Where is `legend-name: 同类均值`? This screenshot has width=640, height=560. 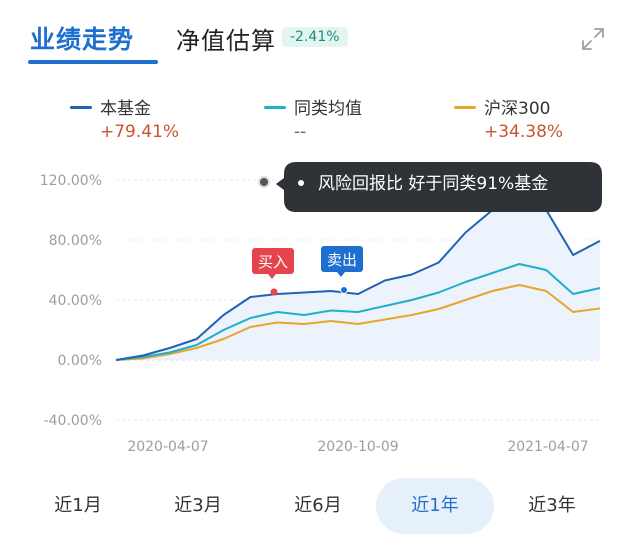
legend-name: 同类均值 is located at coordinates (328, 109).